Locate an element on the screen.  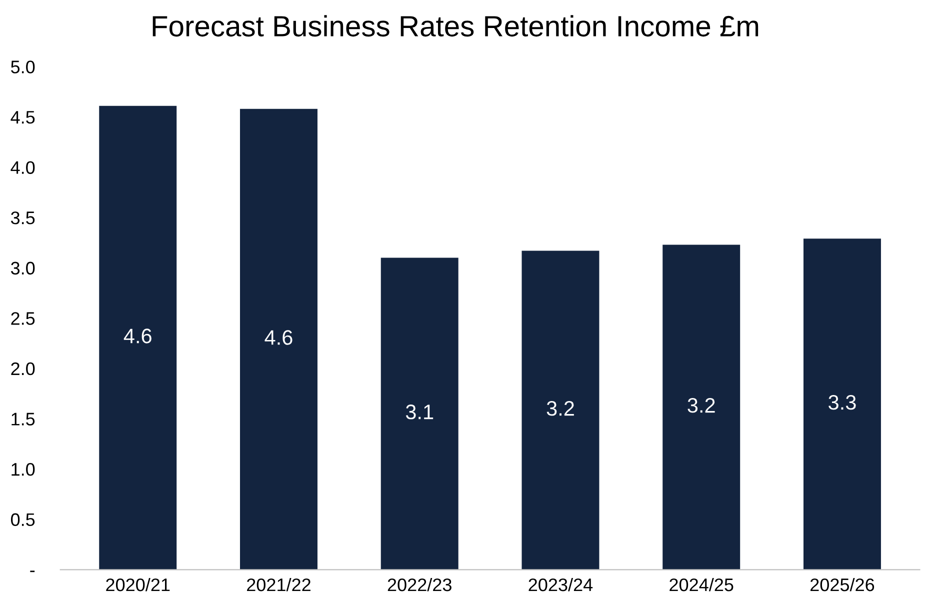
y-tick-label: 4.0 is located at coordinates (22, 167).